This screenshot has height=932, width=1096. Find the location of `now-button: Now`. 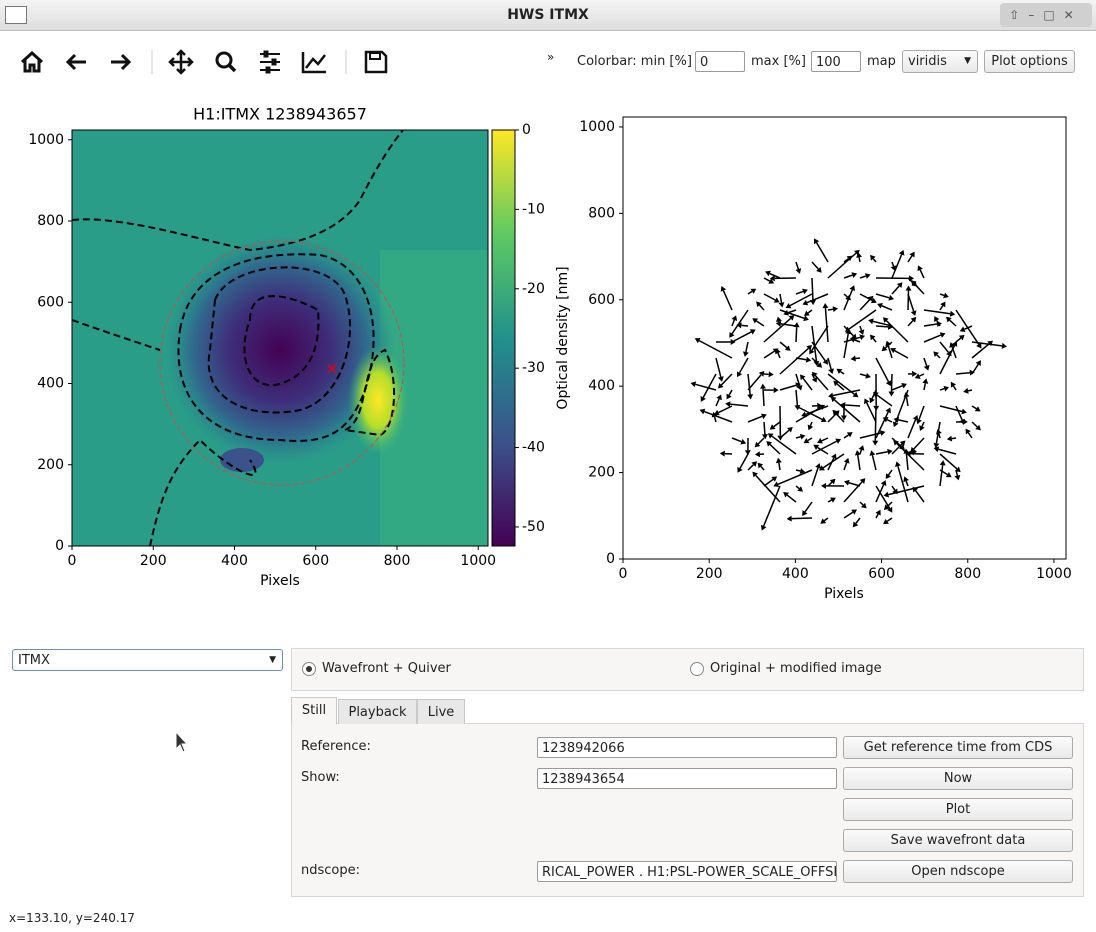

now-button: Now is located at coordinates (958, 778).